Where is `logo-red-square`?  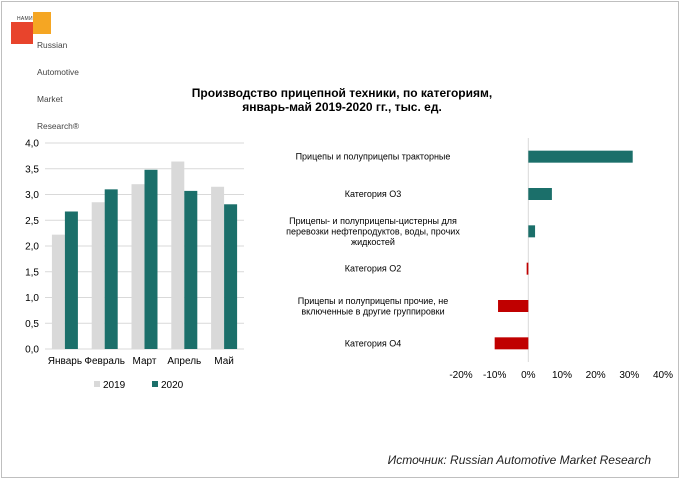 logo-red-square is located at coordinates (22, 33).